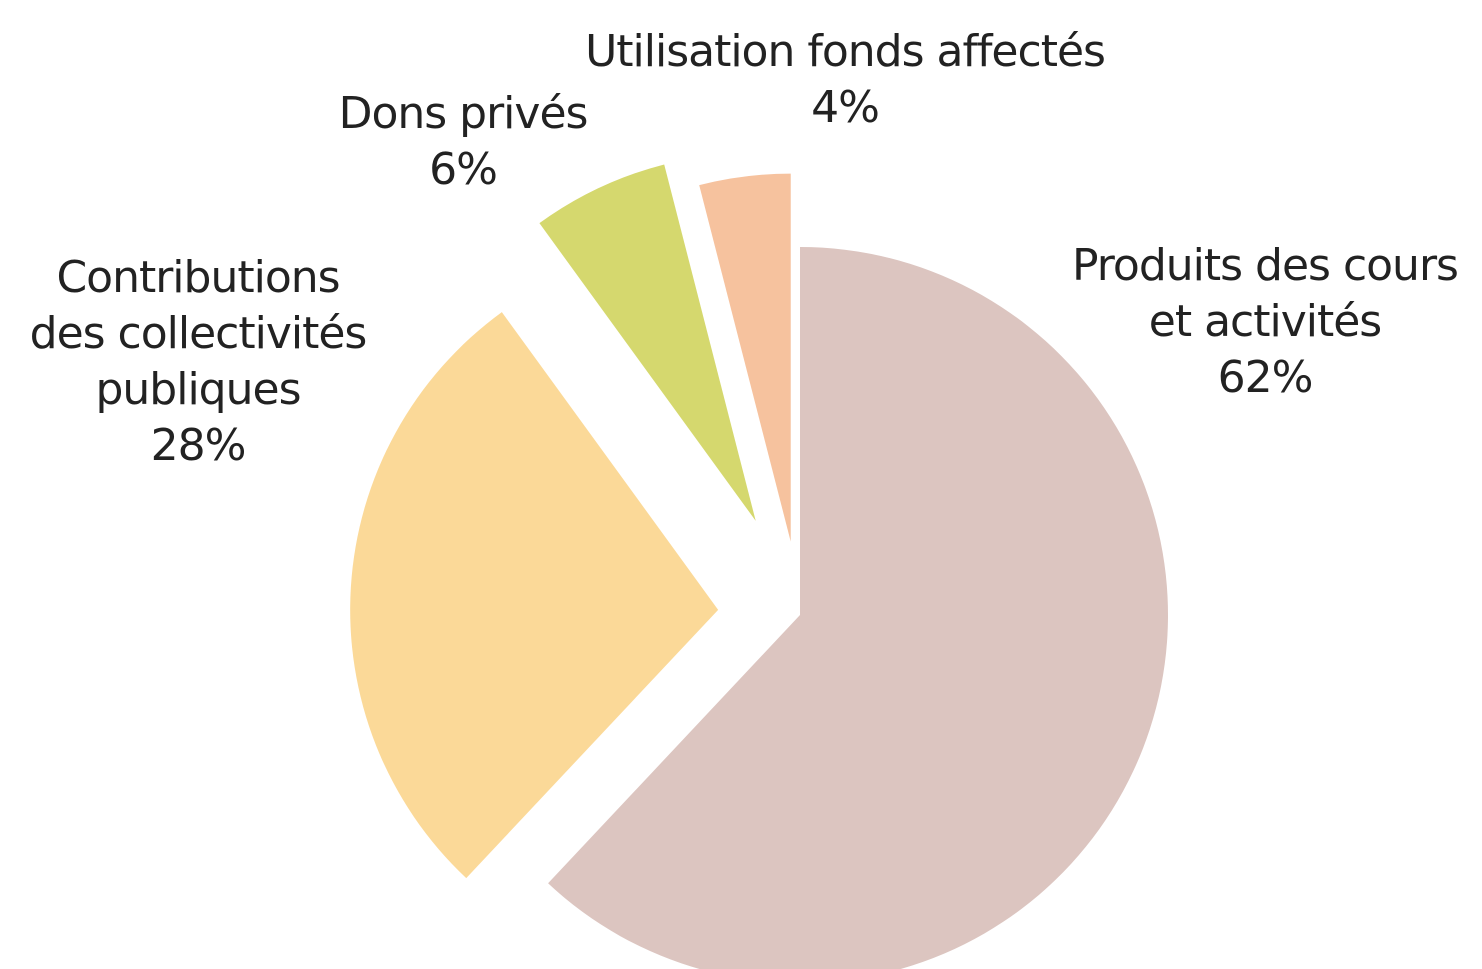  Describe the element at coordinates (463, 142) in the screenshot. I see `slice-label: Dons privés 6%` at that location.